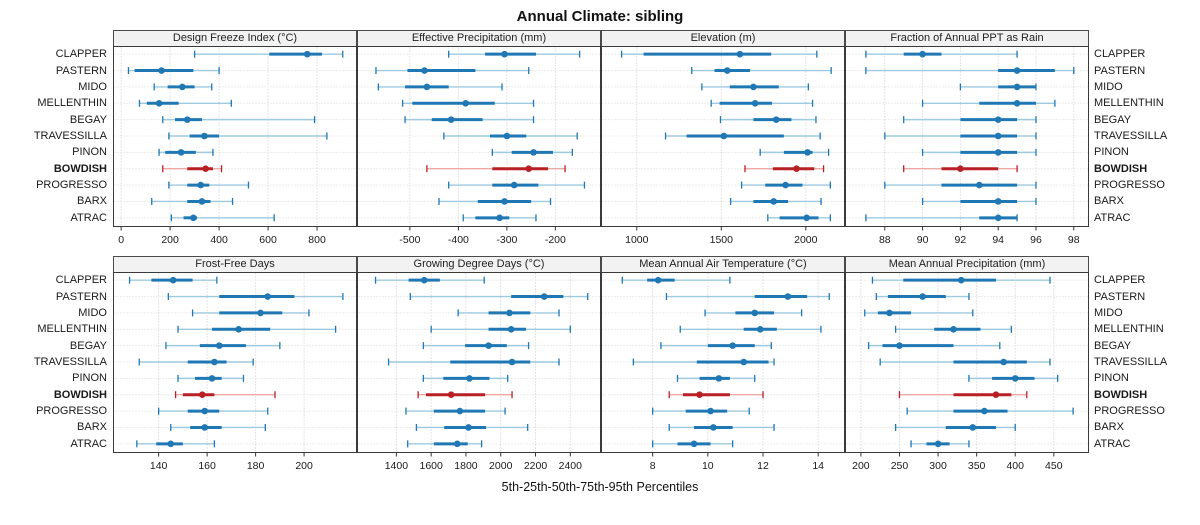 The image size is (1200, 525). I want to click on panel-title: Fraction of Annual PPT as Rain, so click(967, 38).